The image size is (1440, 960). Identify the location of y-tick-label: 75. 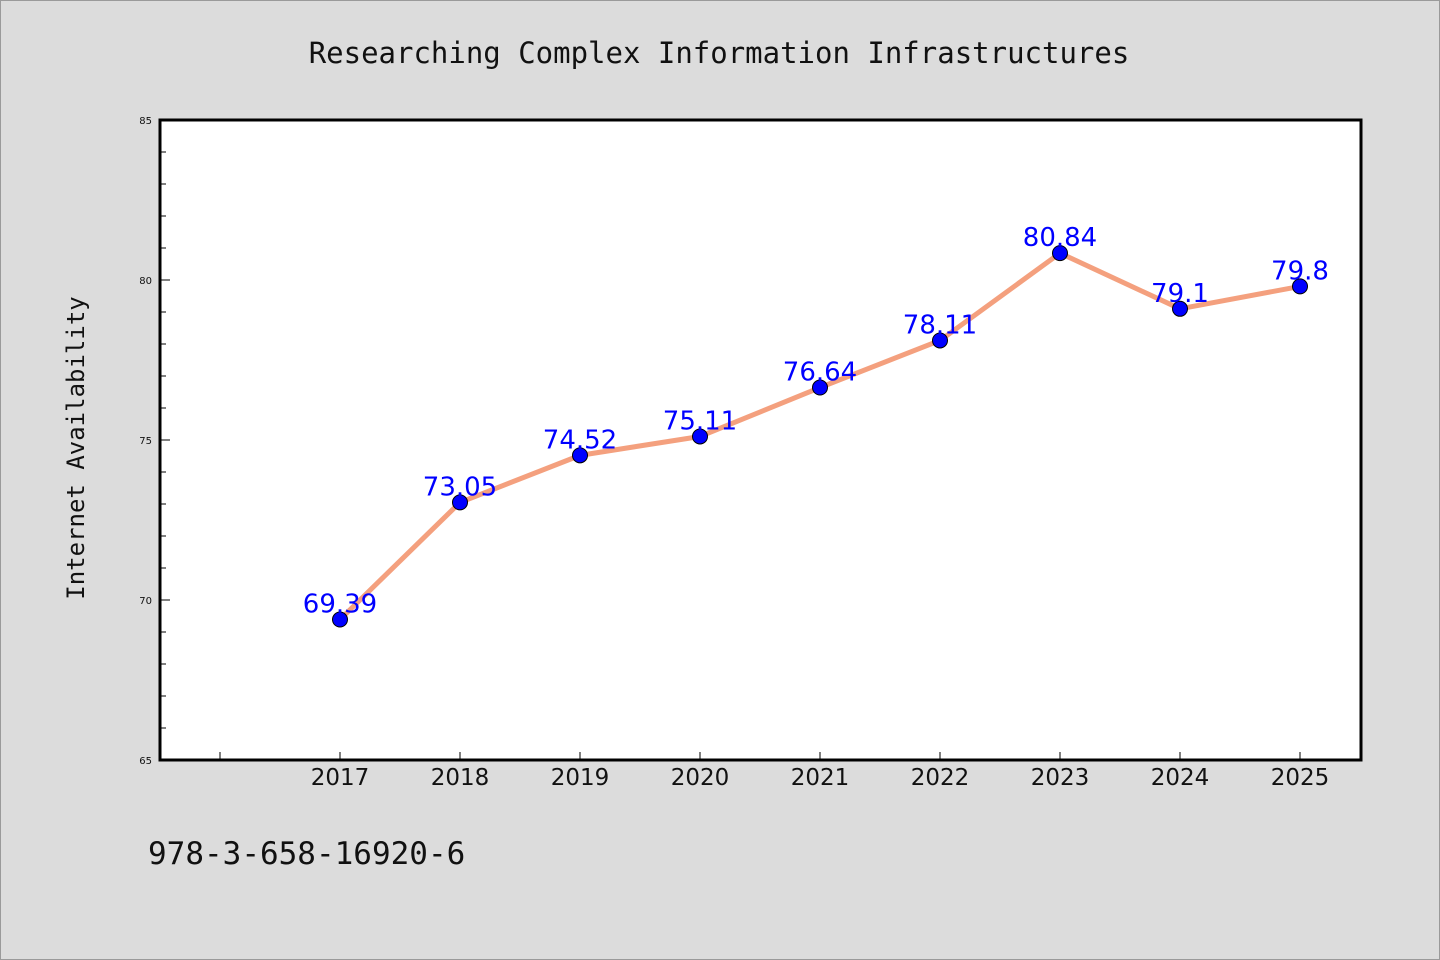
(145, 441).